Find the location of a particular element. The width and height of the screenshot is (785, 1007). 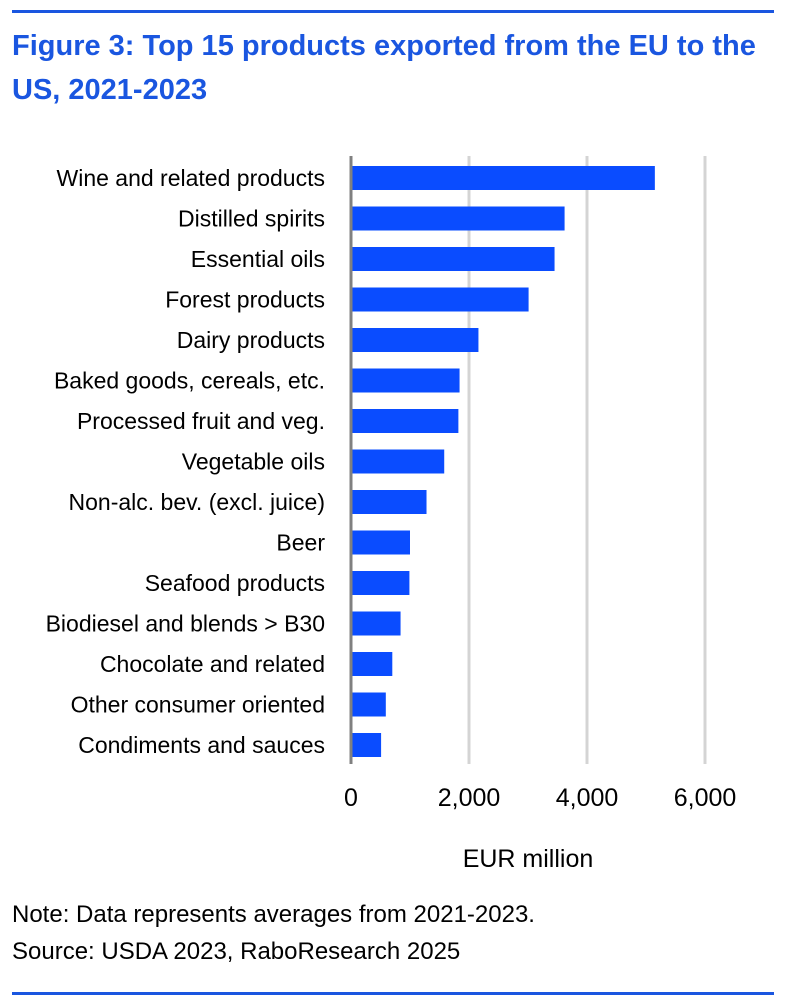

bar-essential-oils is located at coordinates (453, 259).